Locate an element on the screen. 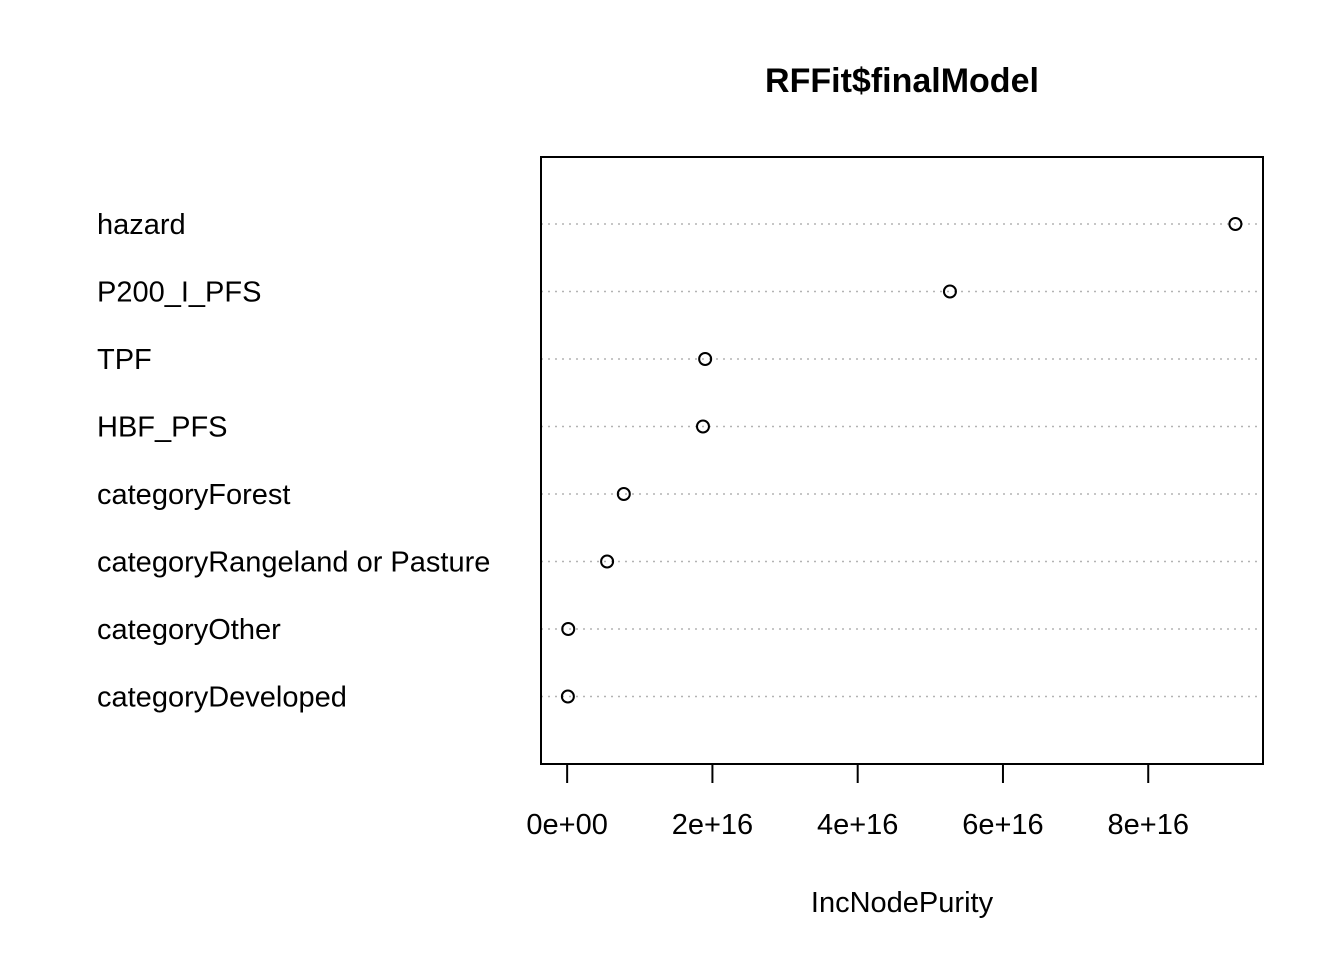 Image resolution: width=1344 pixels, height=960 pixels. x-axis: 0e+00 2e+16 4e+16 6e+16 8e+16 is located at coordinates (857, 802).